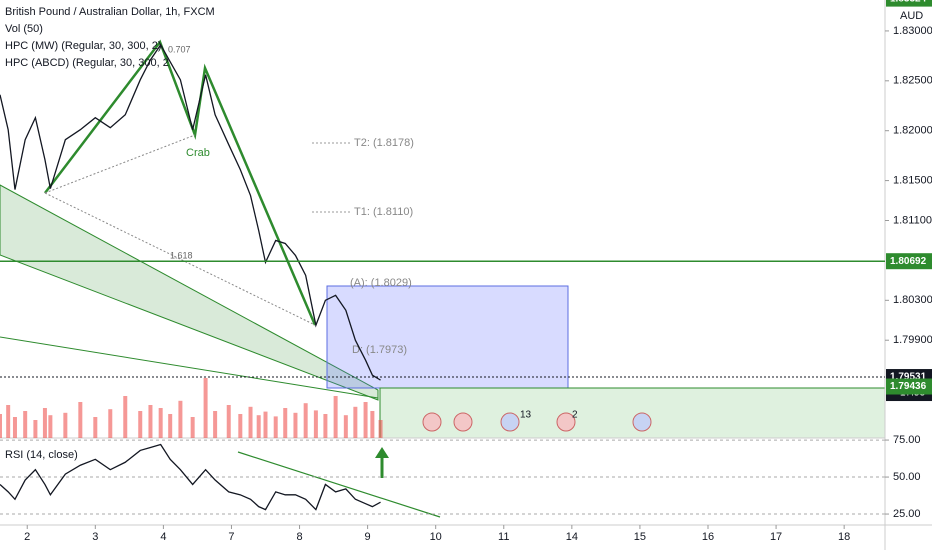 The image size is (932, 550). I want to click on y-tick-label: 75.00, so click(907, 440).